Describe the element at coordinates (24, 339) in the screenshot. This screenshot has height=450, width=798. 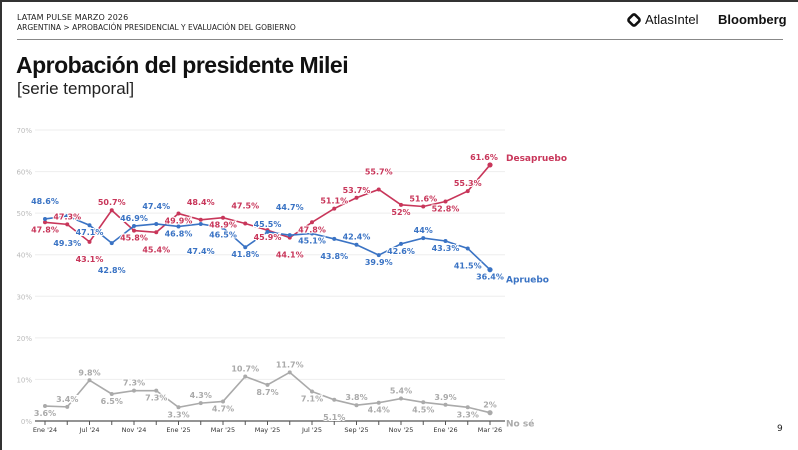
I see `y-tick-label: 20%` at that location.